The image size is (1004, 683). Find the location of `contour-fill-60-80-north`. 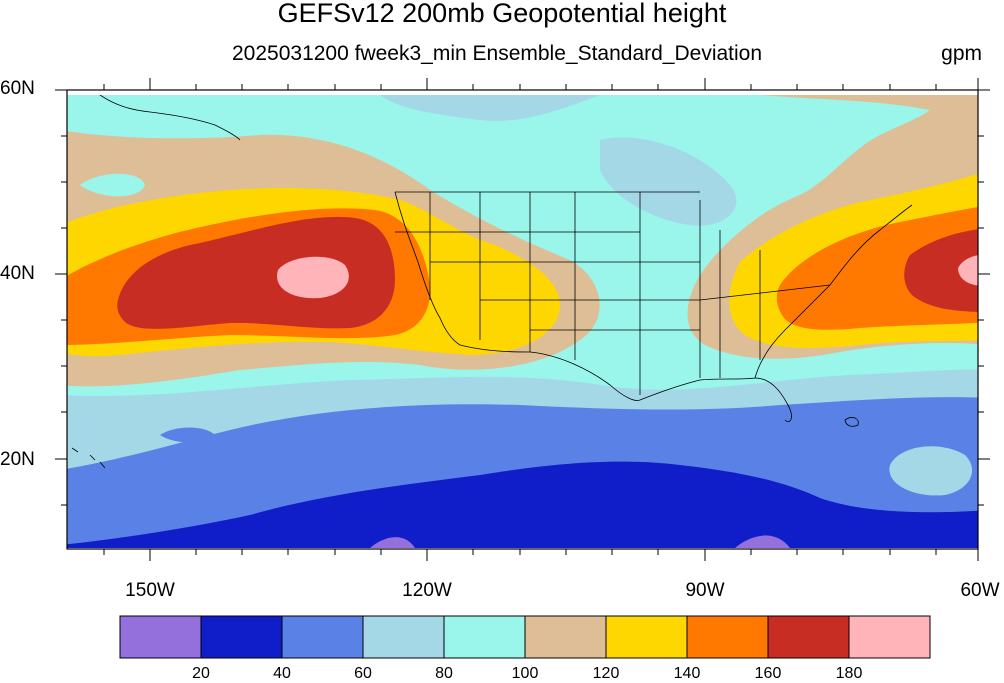

contour-fill-60-80-north is located at coordinates (490, 108).